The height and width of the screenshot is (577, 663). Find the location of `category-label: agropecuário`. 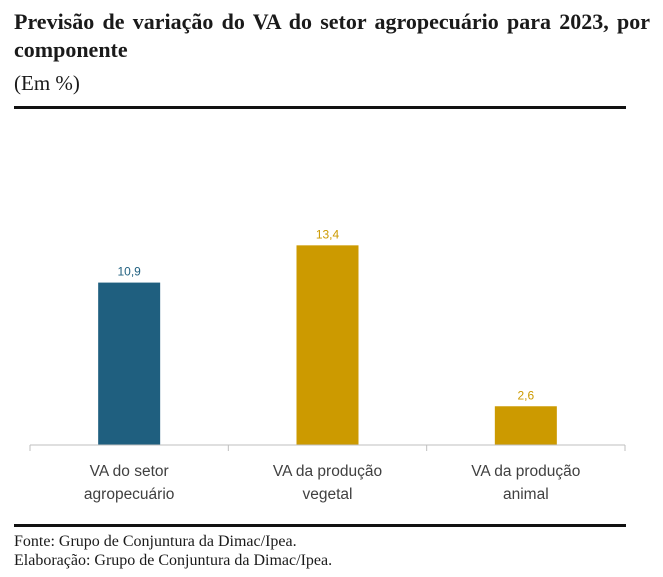

category-label: agropecuário is located at coordinates (129, 494).